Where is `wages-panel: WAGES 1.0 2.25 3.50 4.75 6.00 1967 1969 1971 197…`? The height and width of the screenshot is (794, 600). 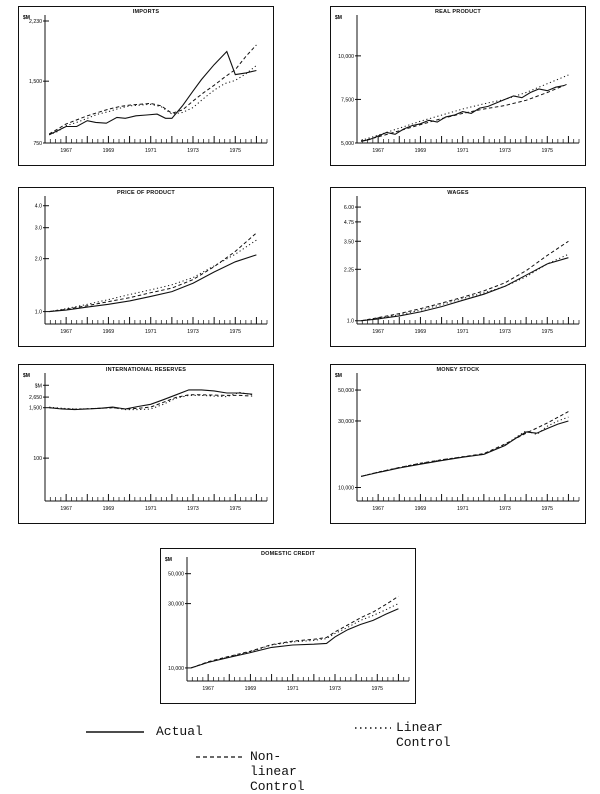 wages-panel: WAGES 1.0 2.25 3.50 4.75 6.00 1967 1969 1971 197… is located at coordinates (458, 267).